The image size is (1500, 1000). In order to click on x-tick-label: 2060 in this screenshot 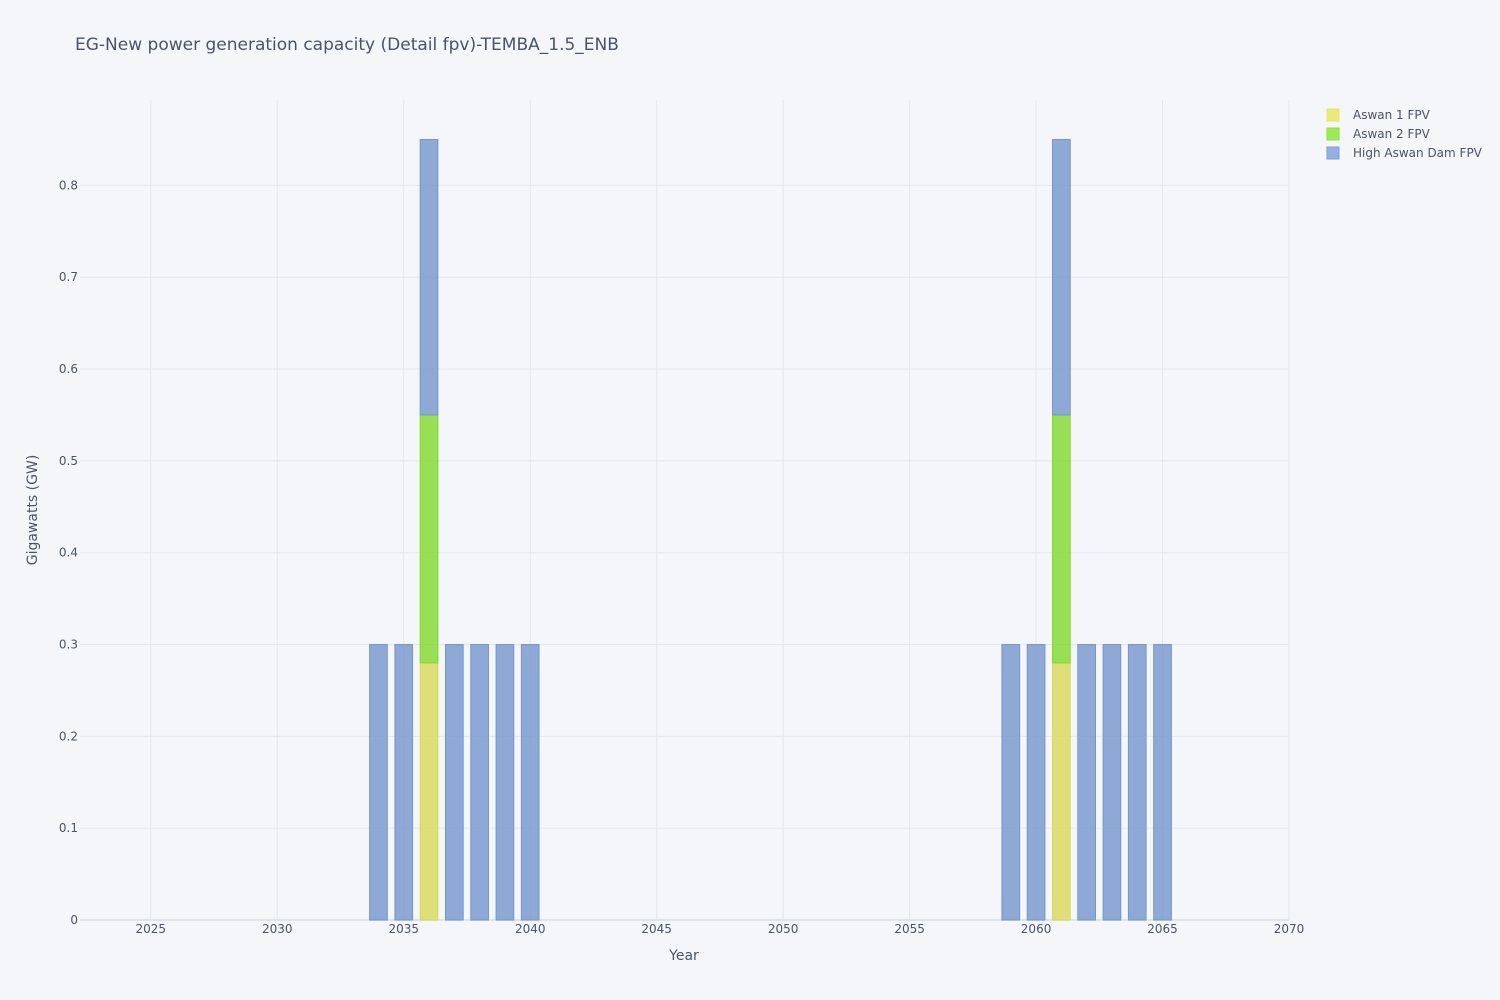, I will do `click(1036, 929)`.